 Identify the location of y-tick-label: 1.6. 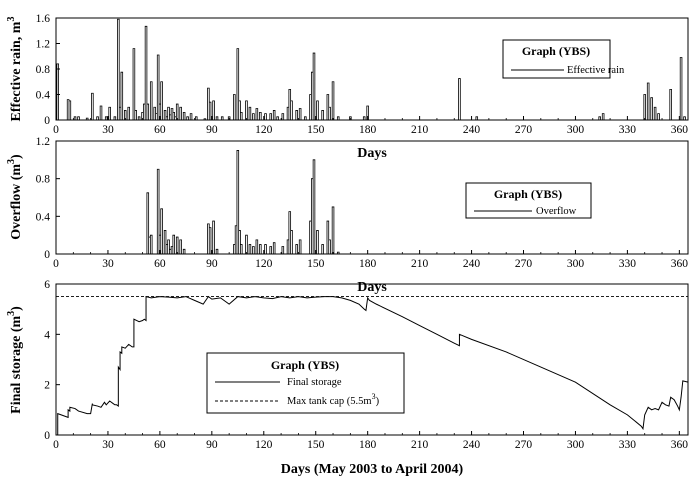
(43, 19).